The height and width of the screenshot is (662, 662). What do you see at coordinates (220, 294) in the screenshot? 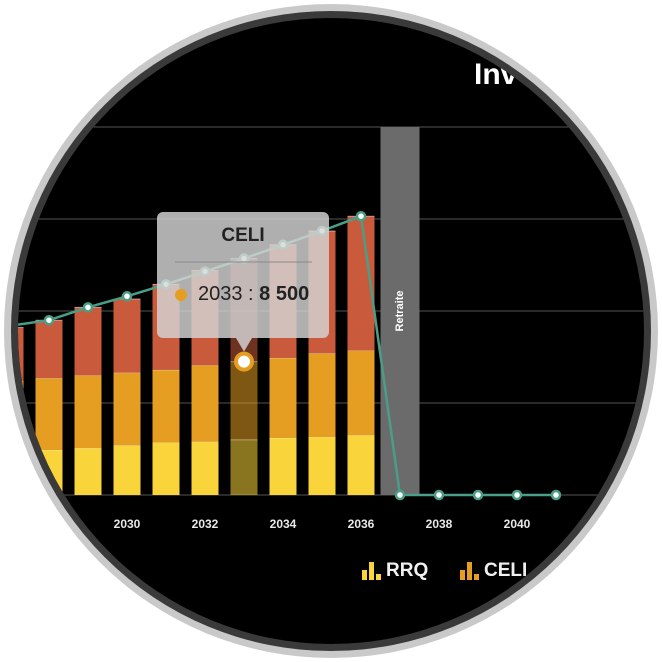
I see `tooltip-category: 2033` at bounding box center [220, 294].